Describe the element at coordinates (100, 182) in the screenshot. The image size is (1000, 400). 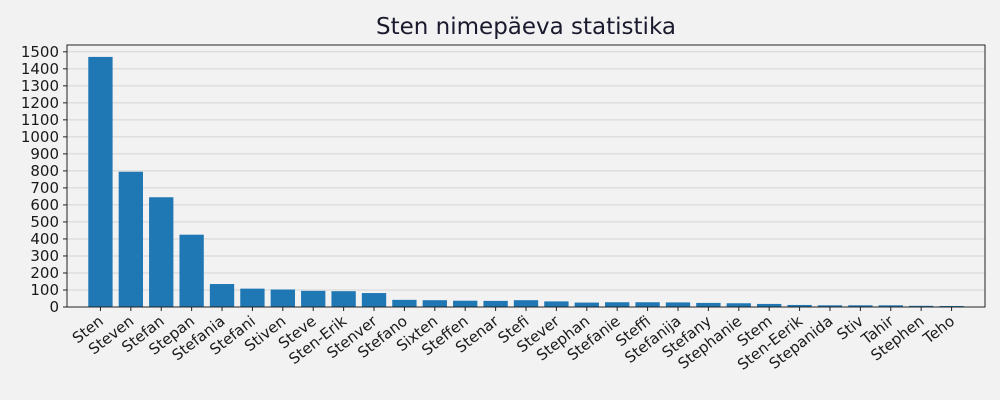
I see `bar-sten` at that location.